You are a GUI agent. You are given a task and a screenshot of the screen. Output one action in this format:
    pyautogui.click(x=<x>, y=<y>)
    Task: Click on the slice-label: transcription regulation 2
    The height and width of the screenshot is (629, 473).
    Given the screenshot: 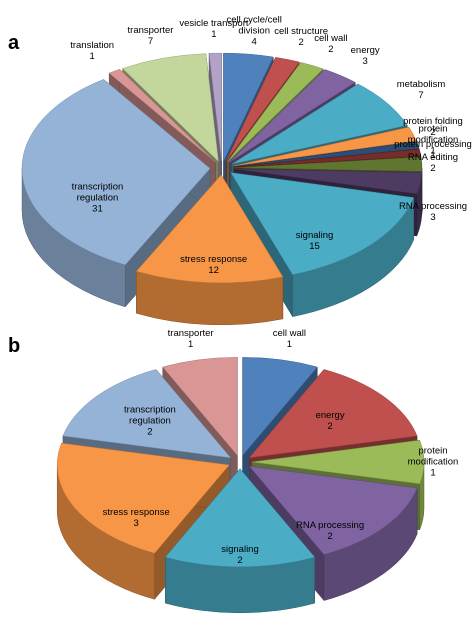 What is the action you would take?
    pyautogui.click(x=150, y=421)
    